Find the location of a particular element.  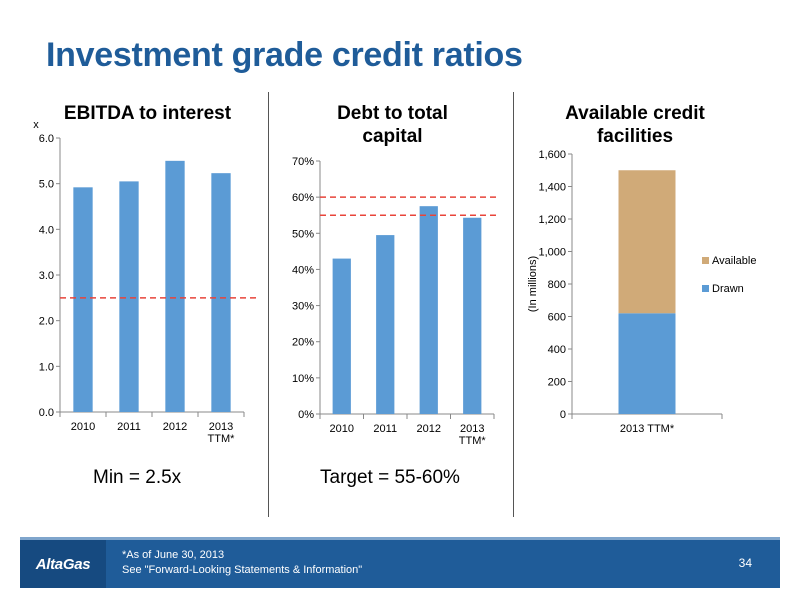

y-tick-label: 400 is located at coordinates (557, 350).